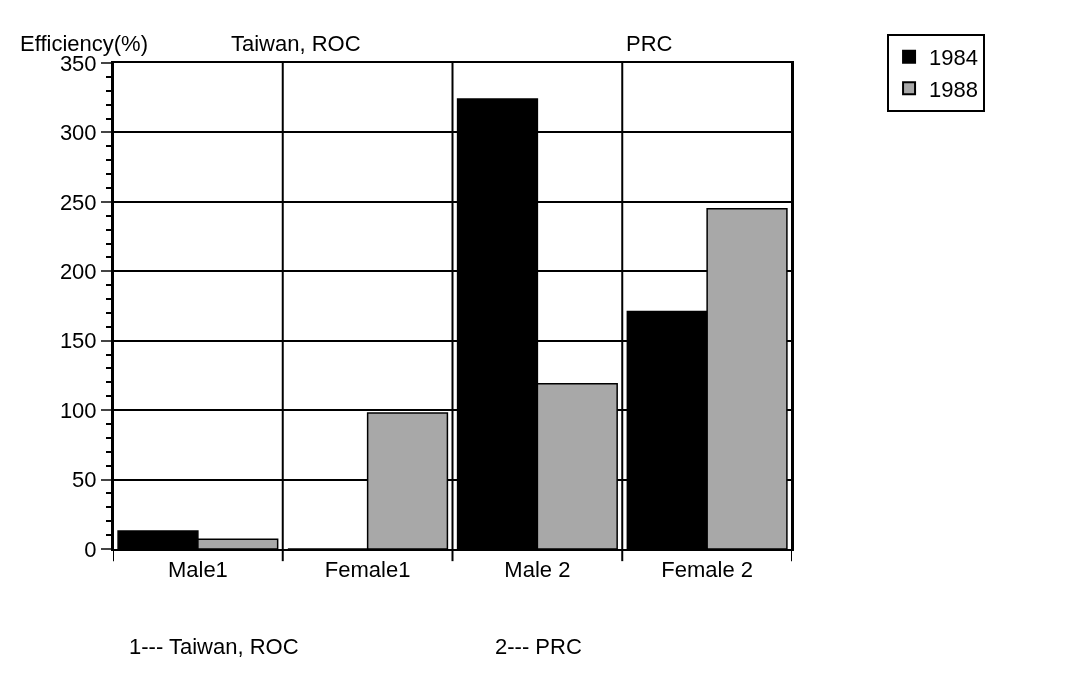  Describe the element at coordinates (90, 549) in the screenshot. I see `y-tick-label: 0` at that location.